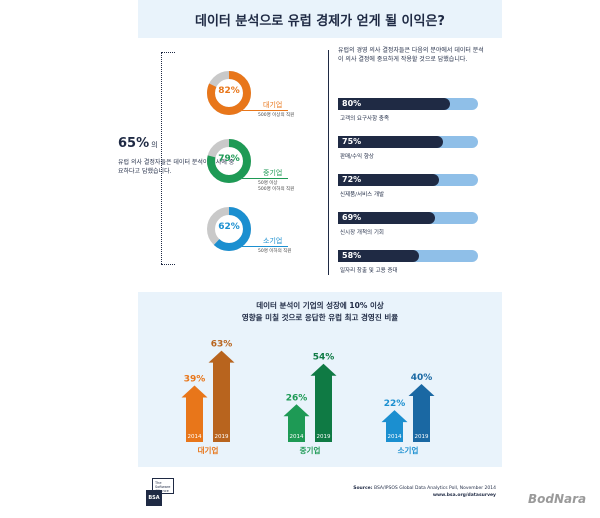 This screenshot has height=518, width=600. I want to click on company-size-note-line: 500명 이하의 직원, so click(276, 189).